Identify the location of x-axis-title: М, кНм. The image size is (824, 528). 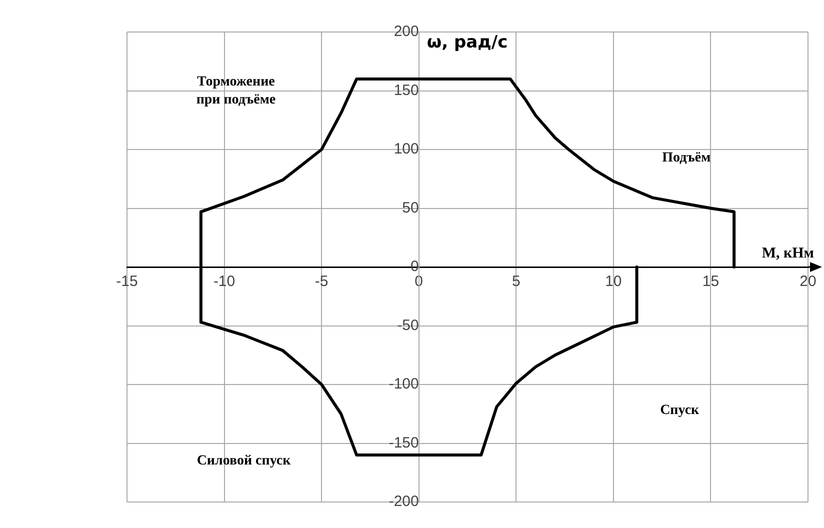
(788, 253).